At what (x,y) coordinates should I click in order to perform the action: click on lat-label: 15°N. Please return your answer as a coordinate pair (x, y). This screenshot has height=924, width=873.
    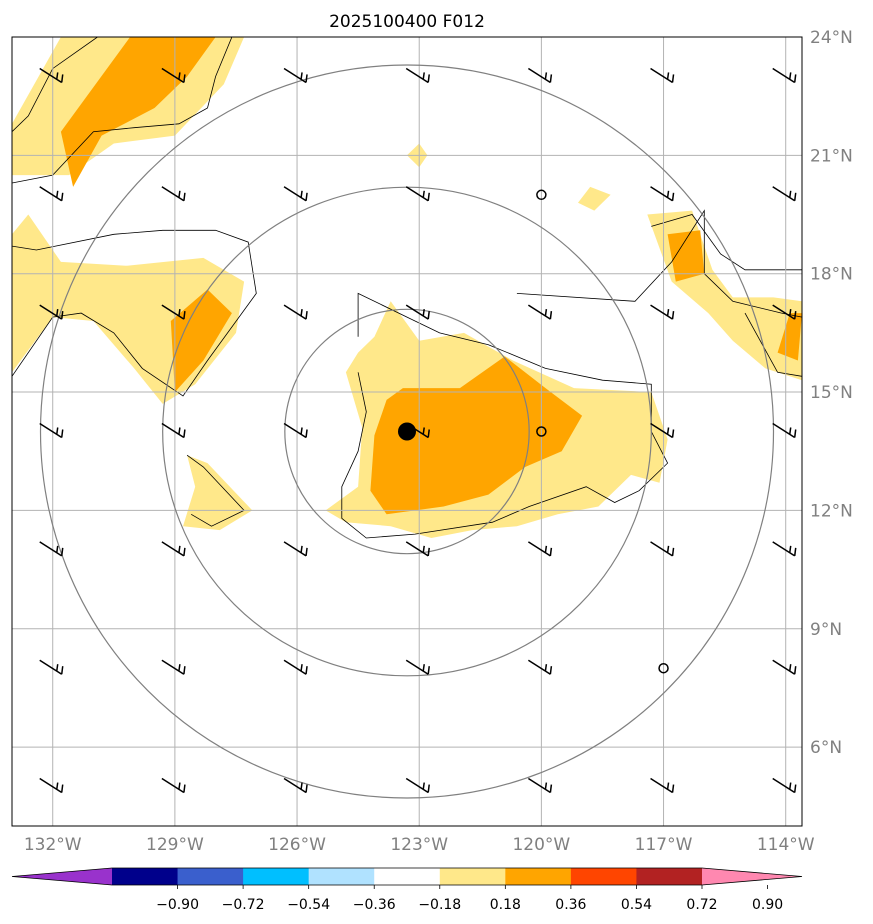
    Looking at the image, I should click on (831, 393).